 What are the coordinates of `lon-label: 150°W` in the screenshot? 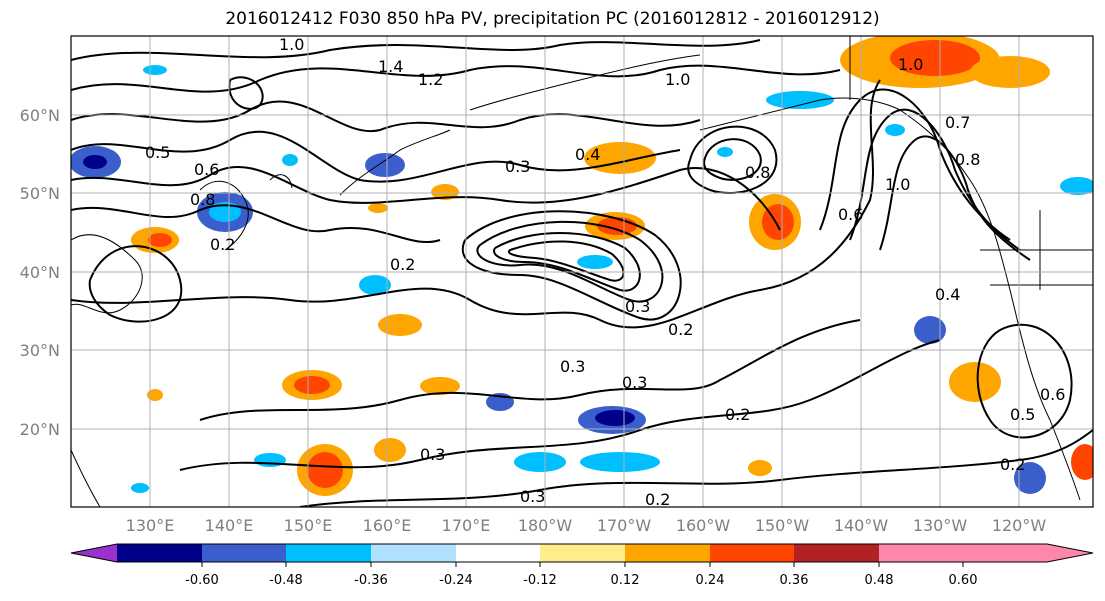 It's located at (782, 525).